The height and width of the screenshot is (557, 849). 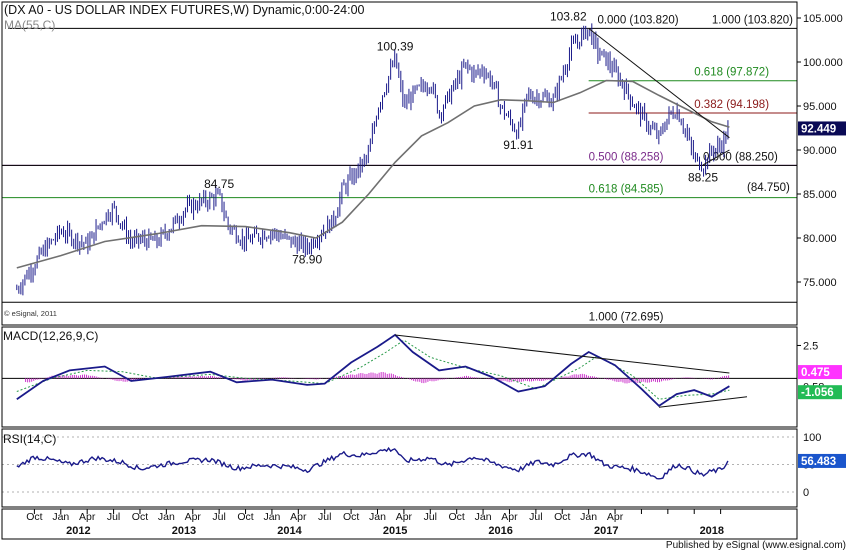 What do you see at coordinates (768, 188) in the screenshot?
I see `fib-level-label: (84.750)` at bounding box center [768, 188].